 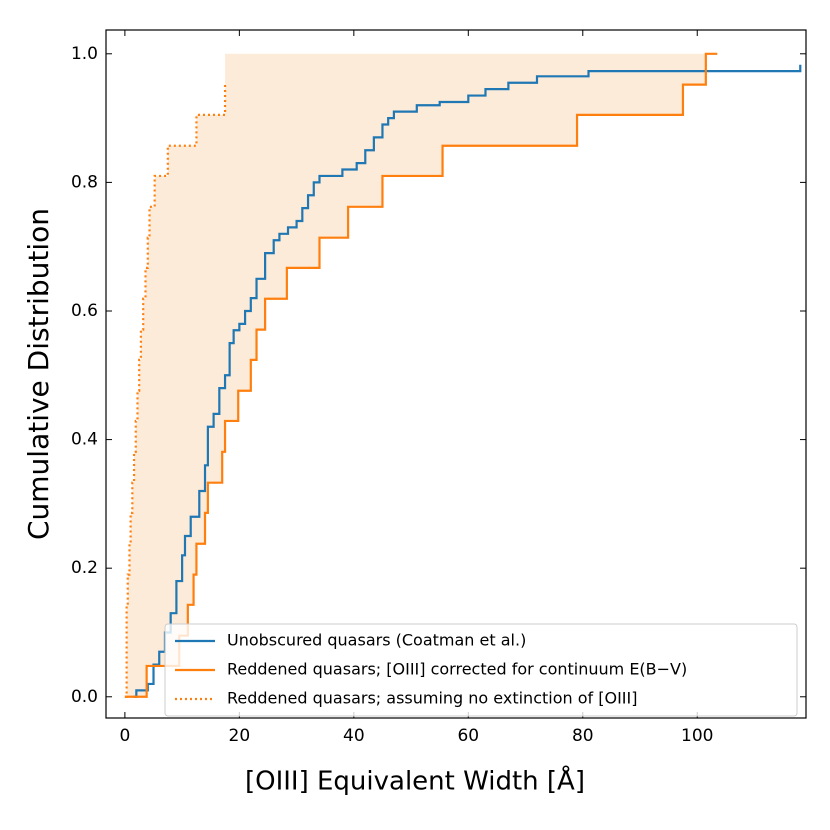 What do you see at coordinates (84, 182) in the screenshot?
I see `y-tick-label: 0.8` at bounding box center [84, 182].